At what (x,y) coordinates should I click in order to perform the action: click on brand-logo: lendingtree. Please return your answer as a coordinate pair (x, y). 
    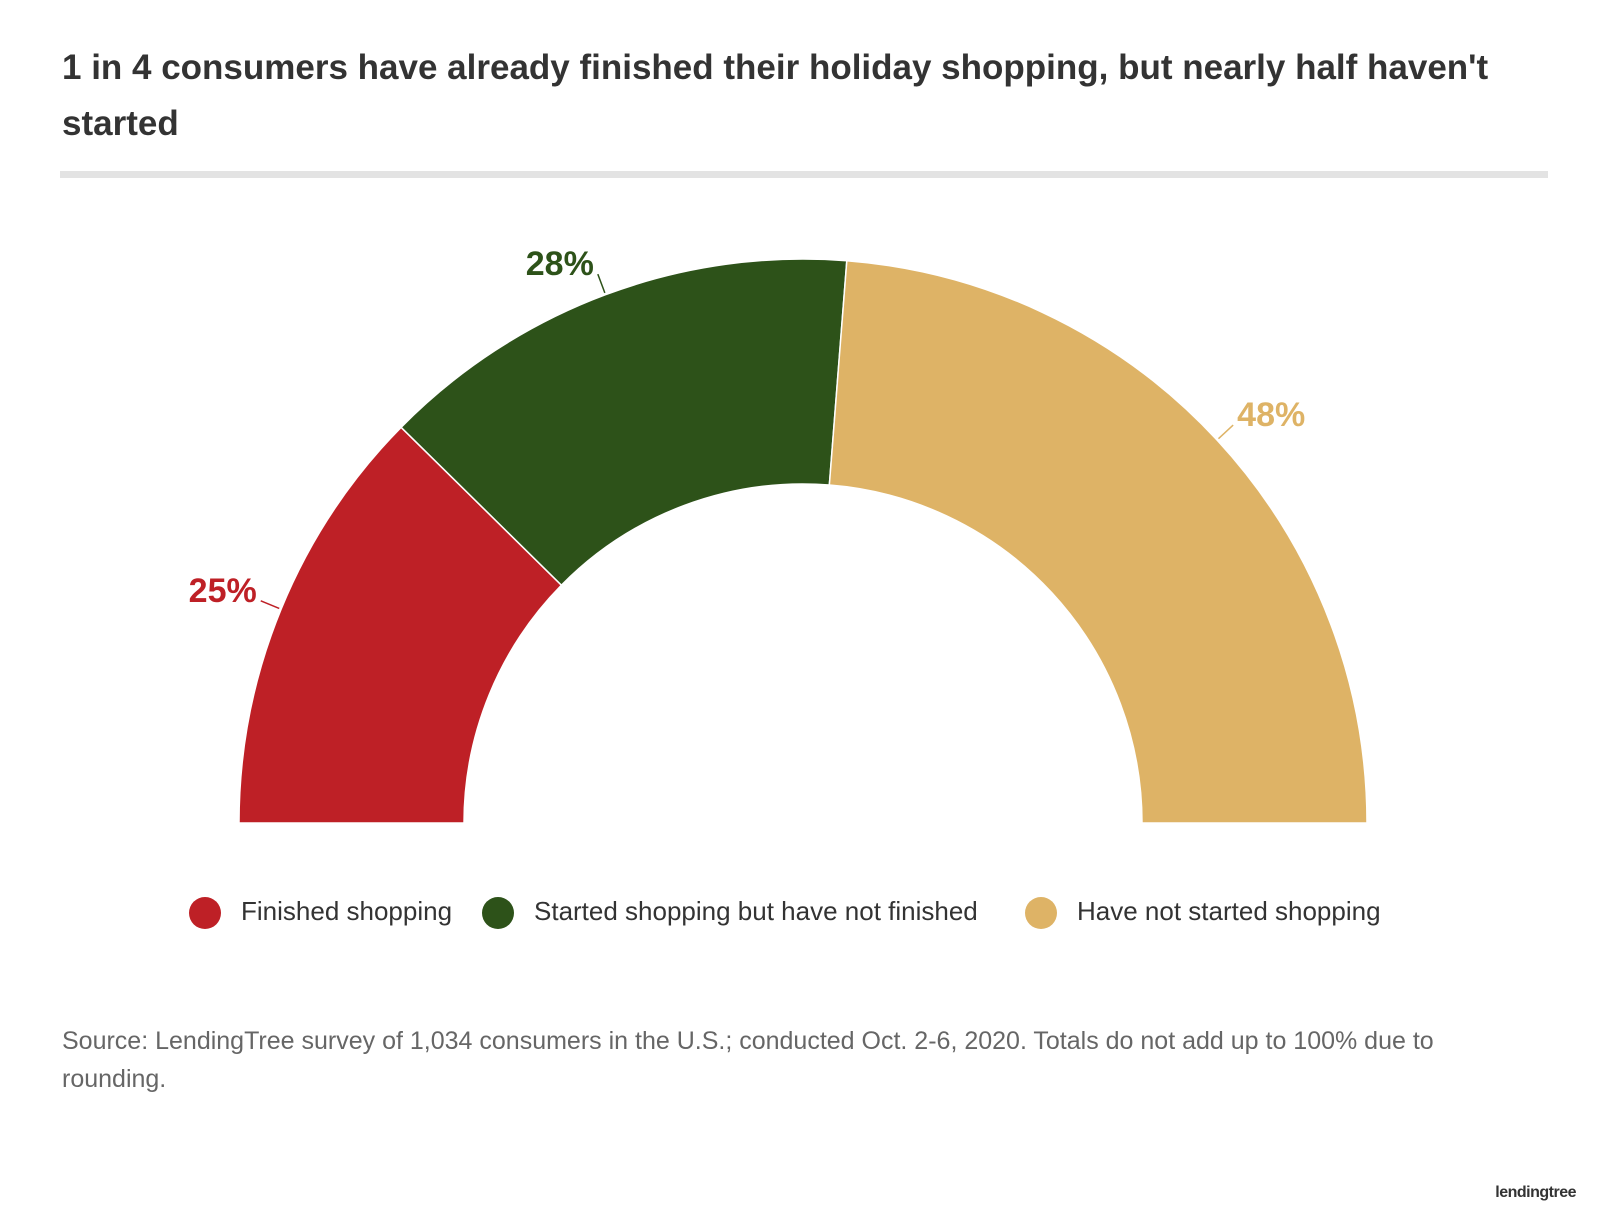
    Looking at the image, I should click on (1535, 1192).